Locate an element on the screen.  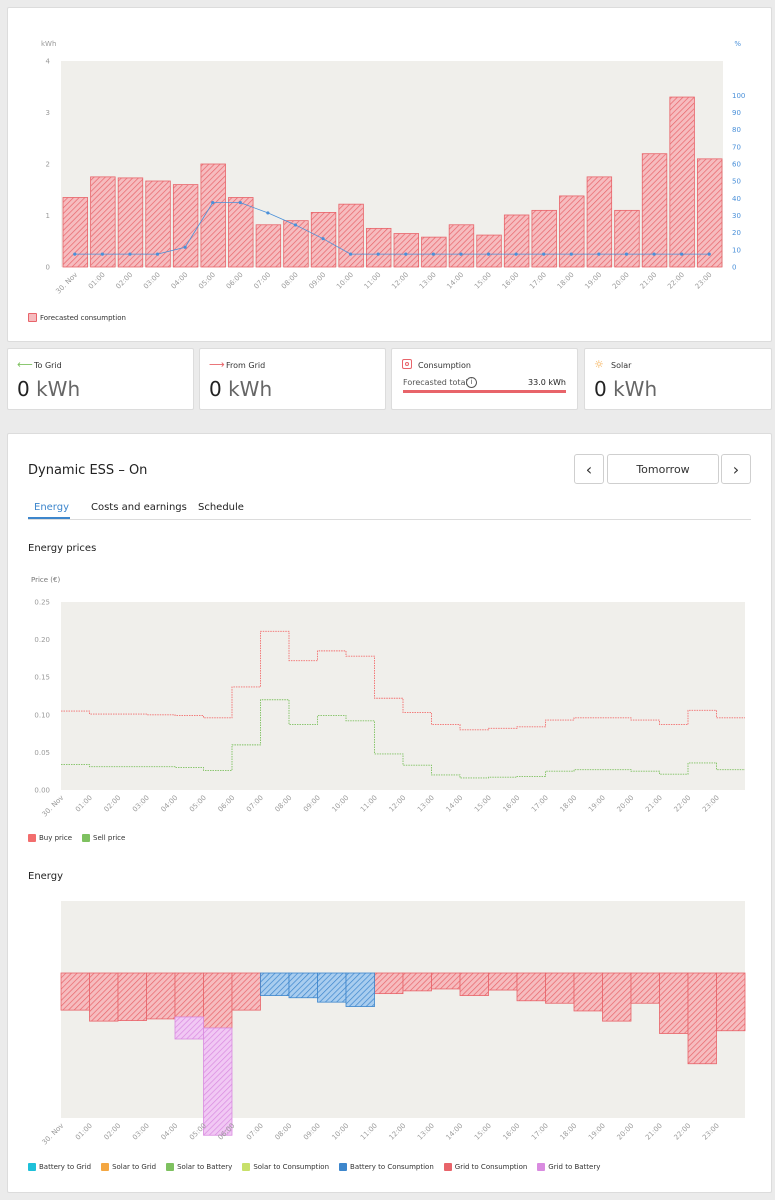
prices-legend: Buy price Sell price is located at coordinates (76, 838).